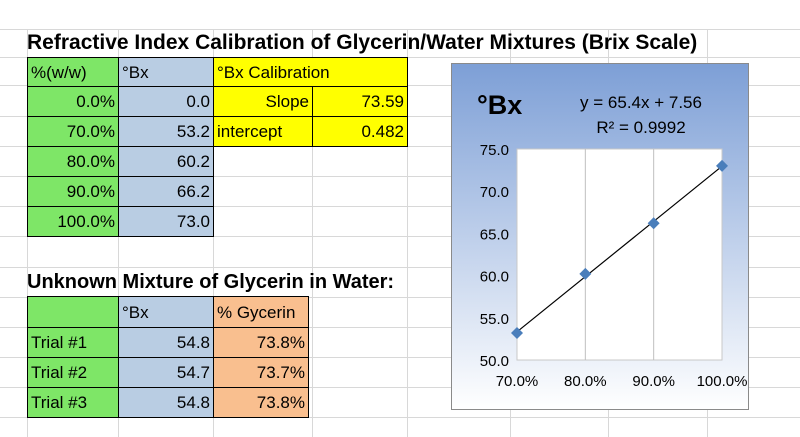 Image resolution: width=800 pixels, height=437 pixels. I want to click on x-tick-label: 70.0%, so click(517, 381).